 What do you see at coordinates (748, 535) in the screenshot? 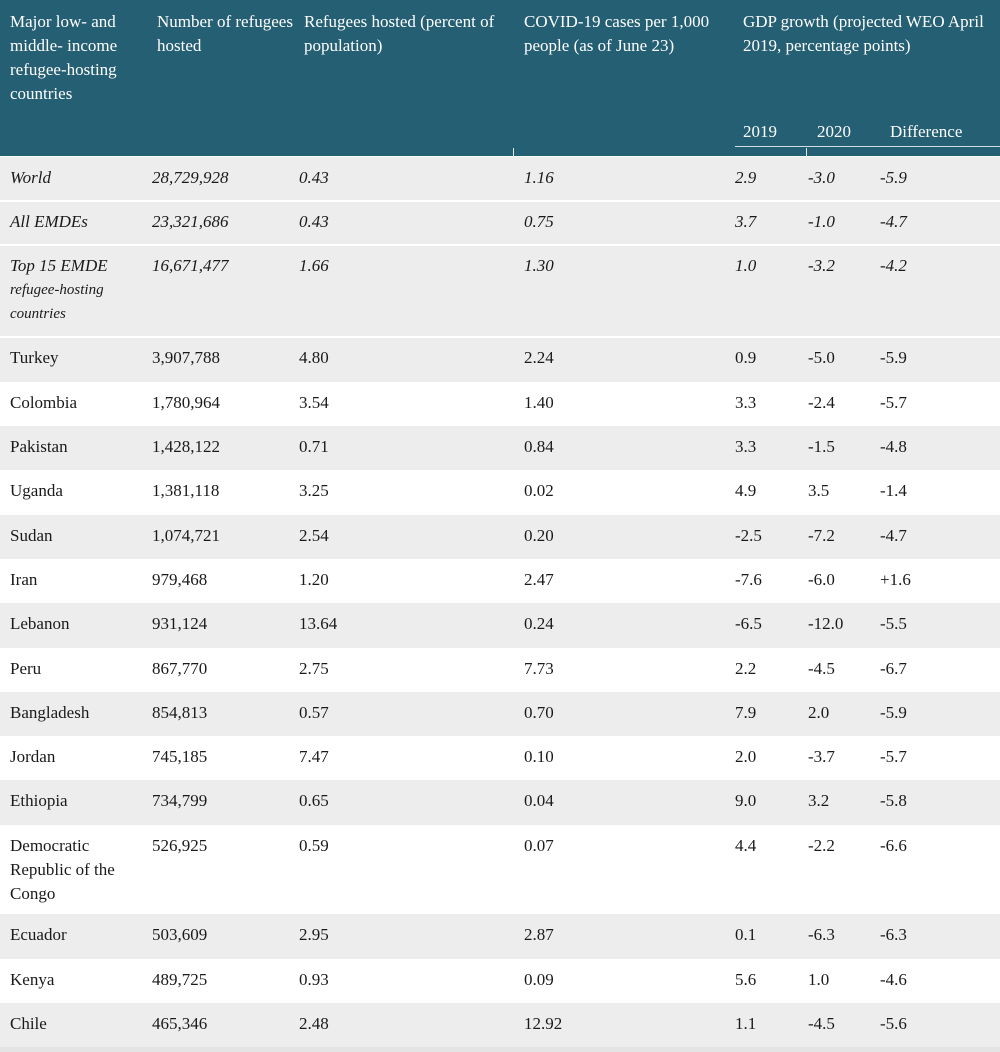
I see `cell-gdp-2019: -2.5` at bounding box center [748, 535].